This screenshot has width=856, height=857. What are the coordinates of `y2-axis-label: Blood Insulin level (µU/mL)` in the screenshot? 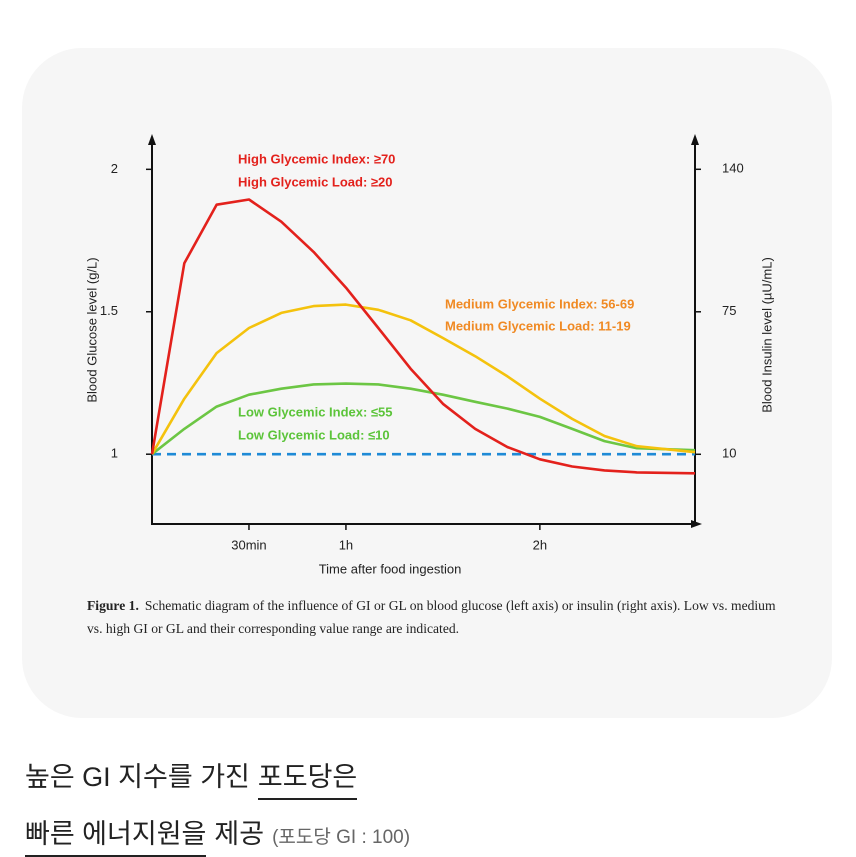 It's located at (766, 335).